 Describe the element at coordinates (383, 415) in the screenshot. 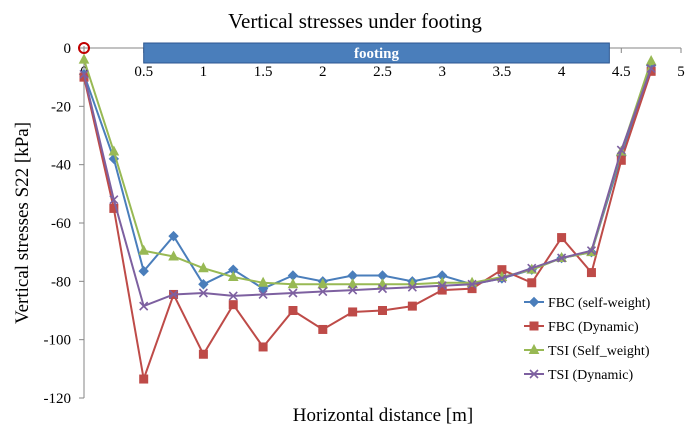

I see `x-axis-title: Horizontal distance [m]` at that location.